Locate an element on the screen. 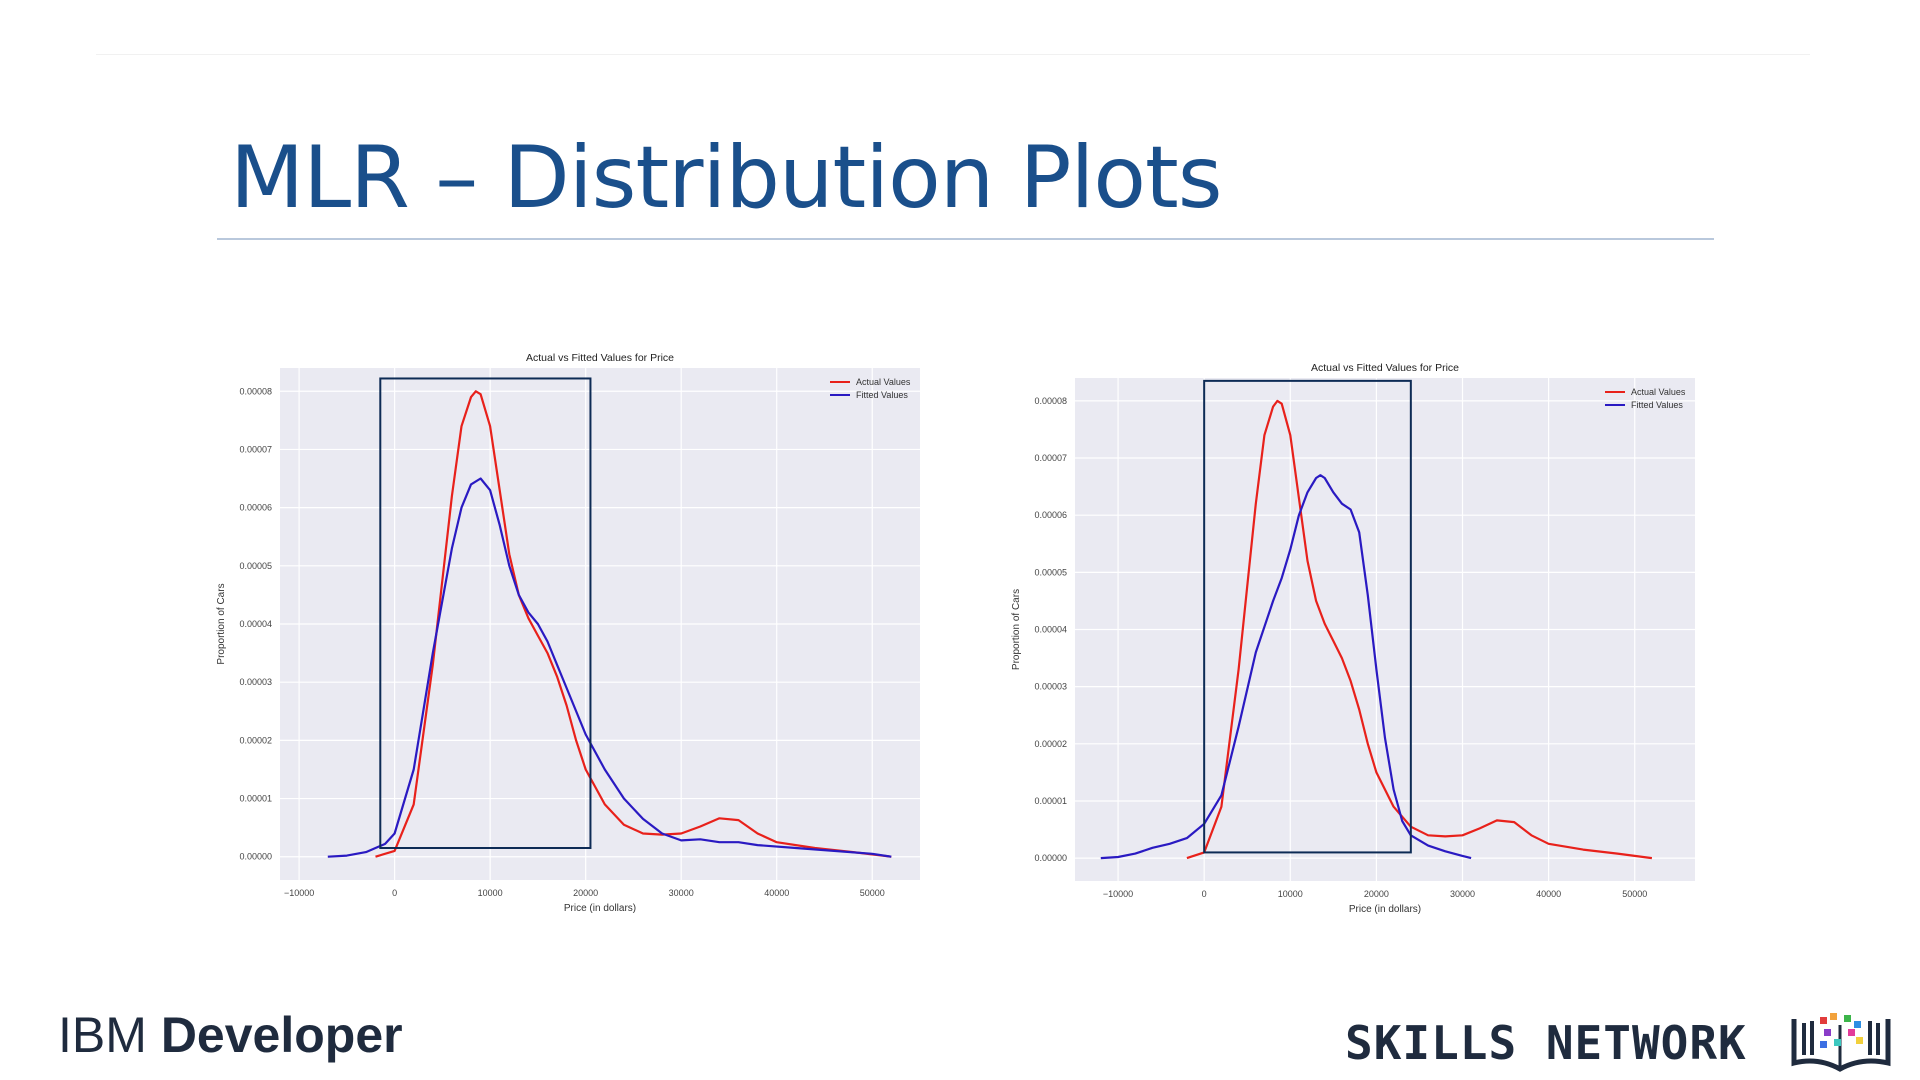  ibm-developer-logo: IBM Developer is located at coordinates (230, 1035).